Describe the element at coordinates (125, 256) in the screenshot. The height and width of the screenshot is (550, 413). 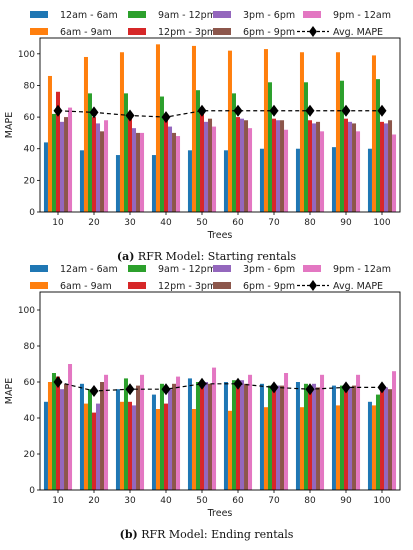
I see `caption-a-tag: (a)` at that location.